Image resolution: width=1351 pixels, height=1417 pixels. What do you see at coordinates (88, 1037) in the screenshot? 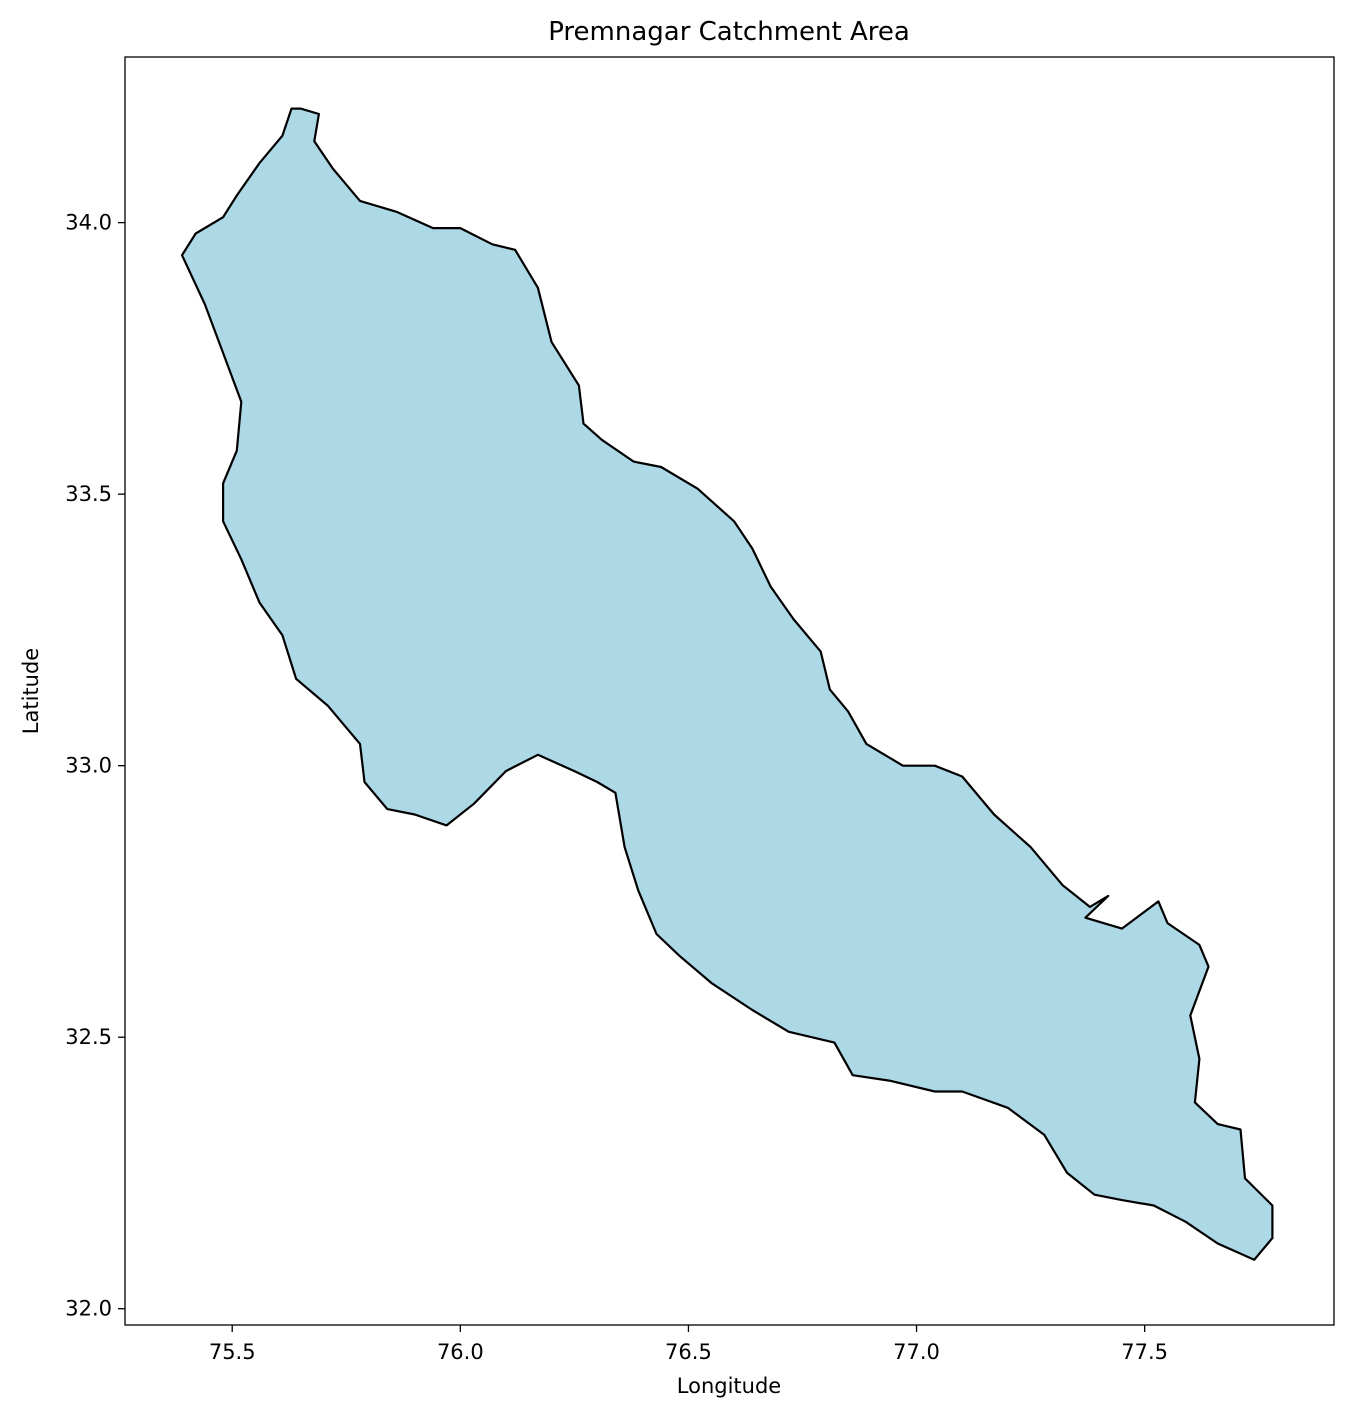
I see `y-tick-label: 32.5` at bounding box center [88, 1037].